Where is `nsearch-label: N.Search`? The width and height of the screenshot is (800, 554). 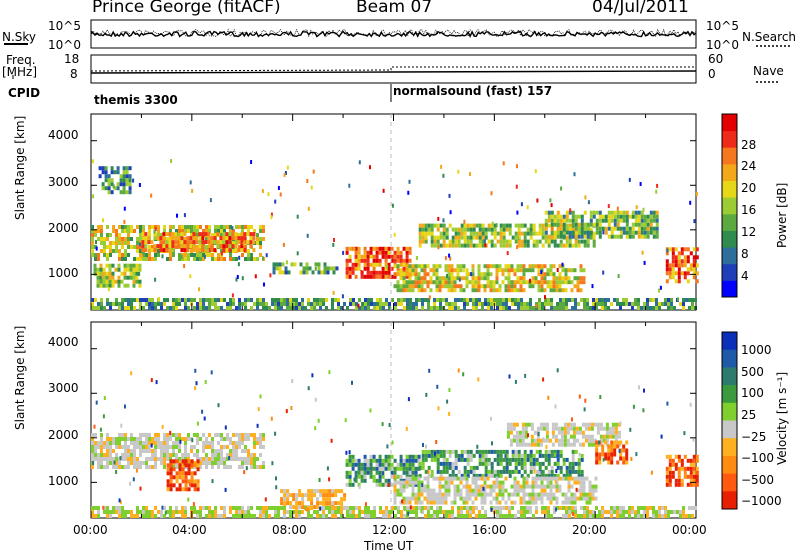 nsearch-label: N.Search is located at coordinates (769, 37).